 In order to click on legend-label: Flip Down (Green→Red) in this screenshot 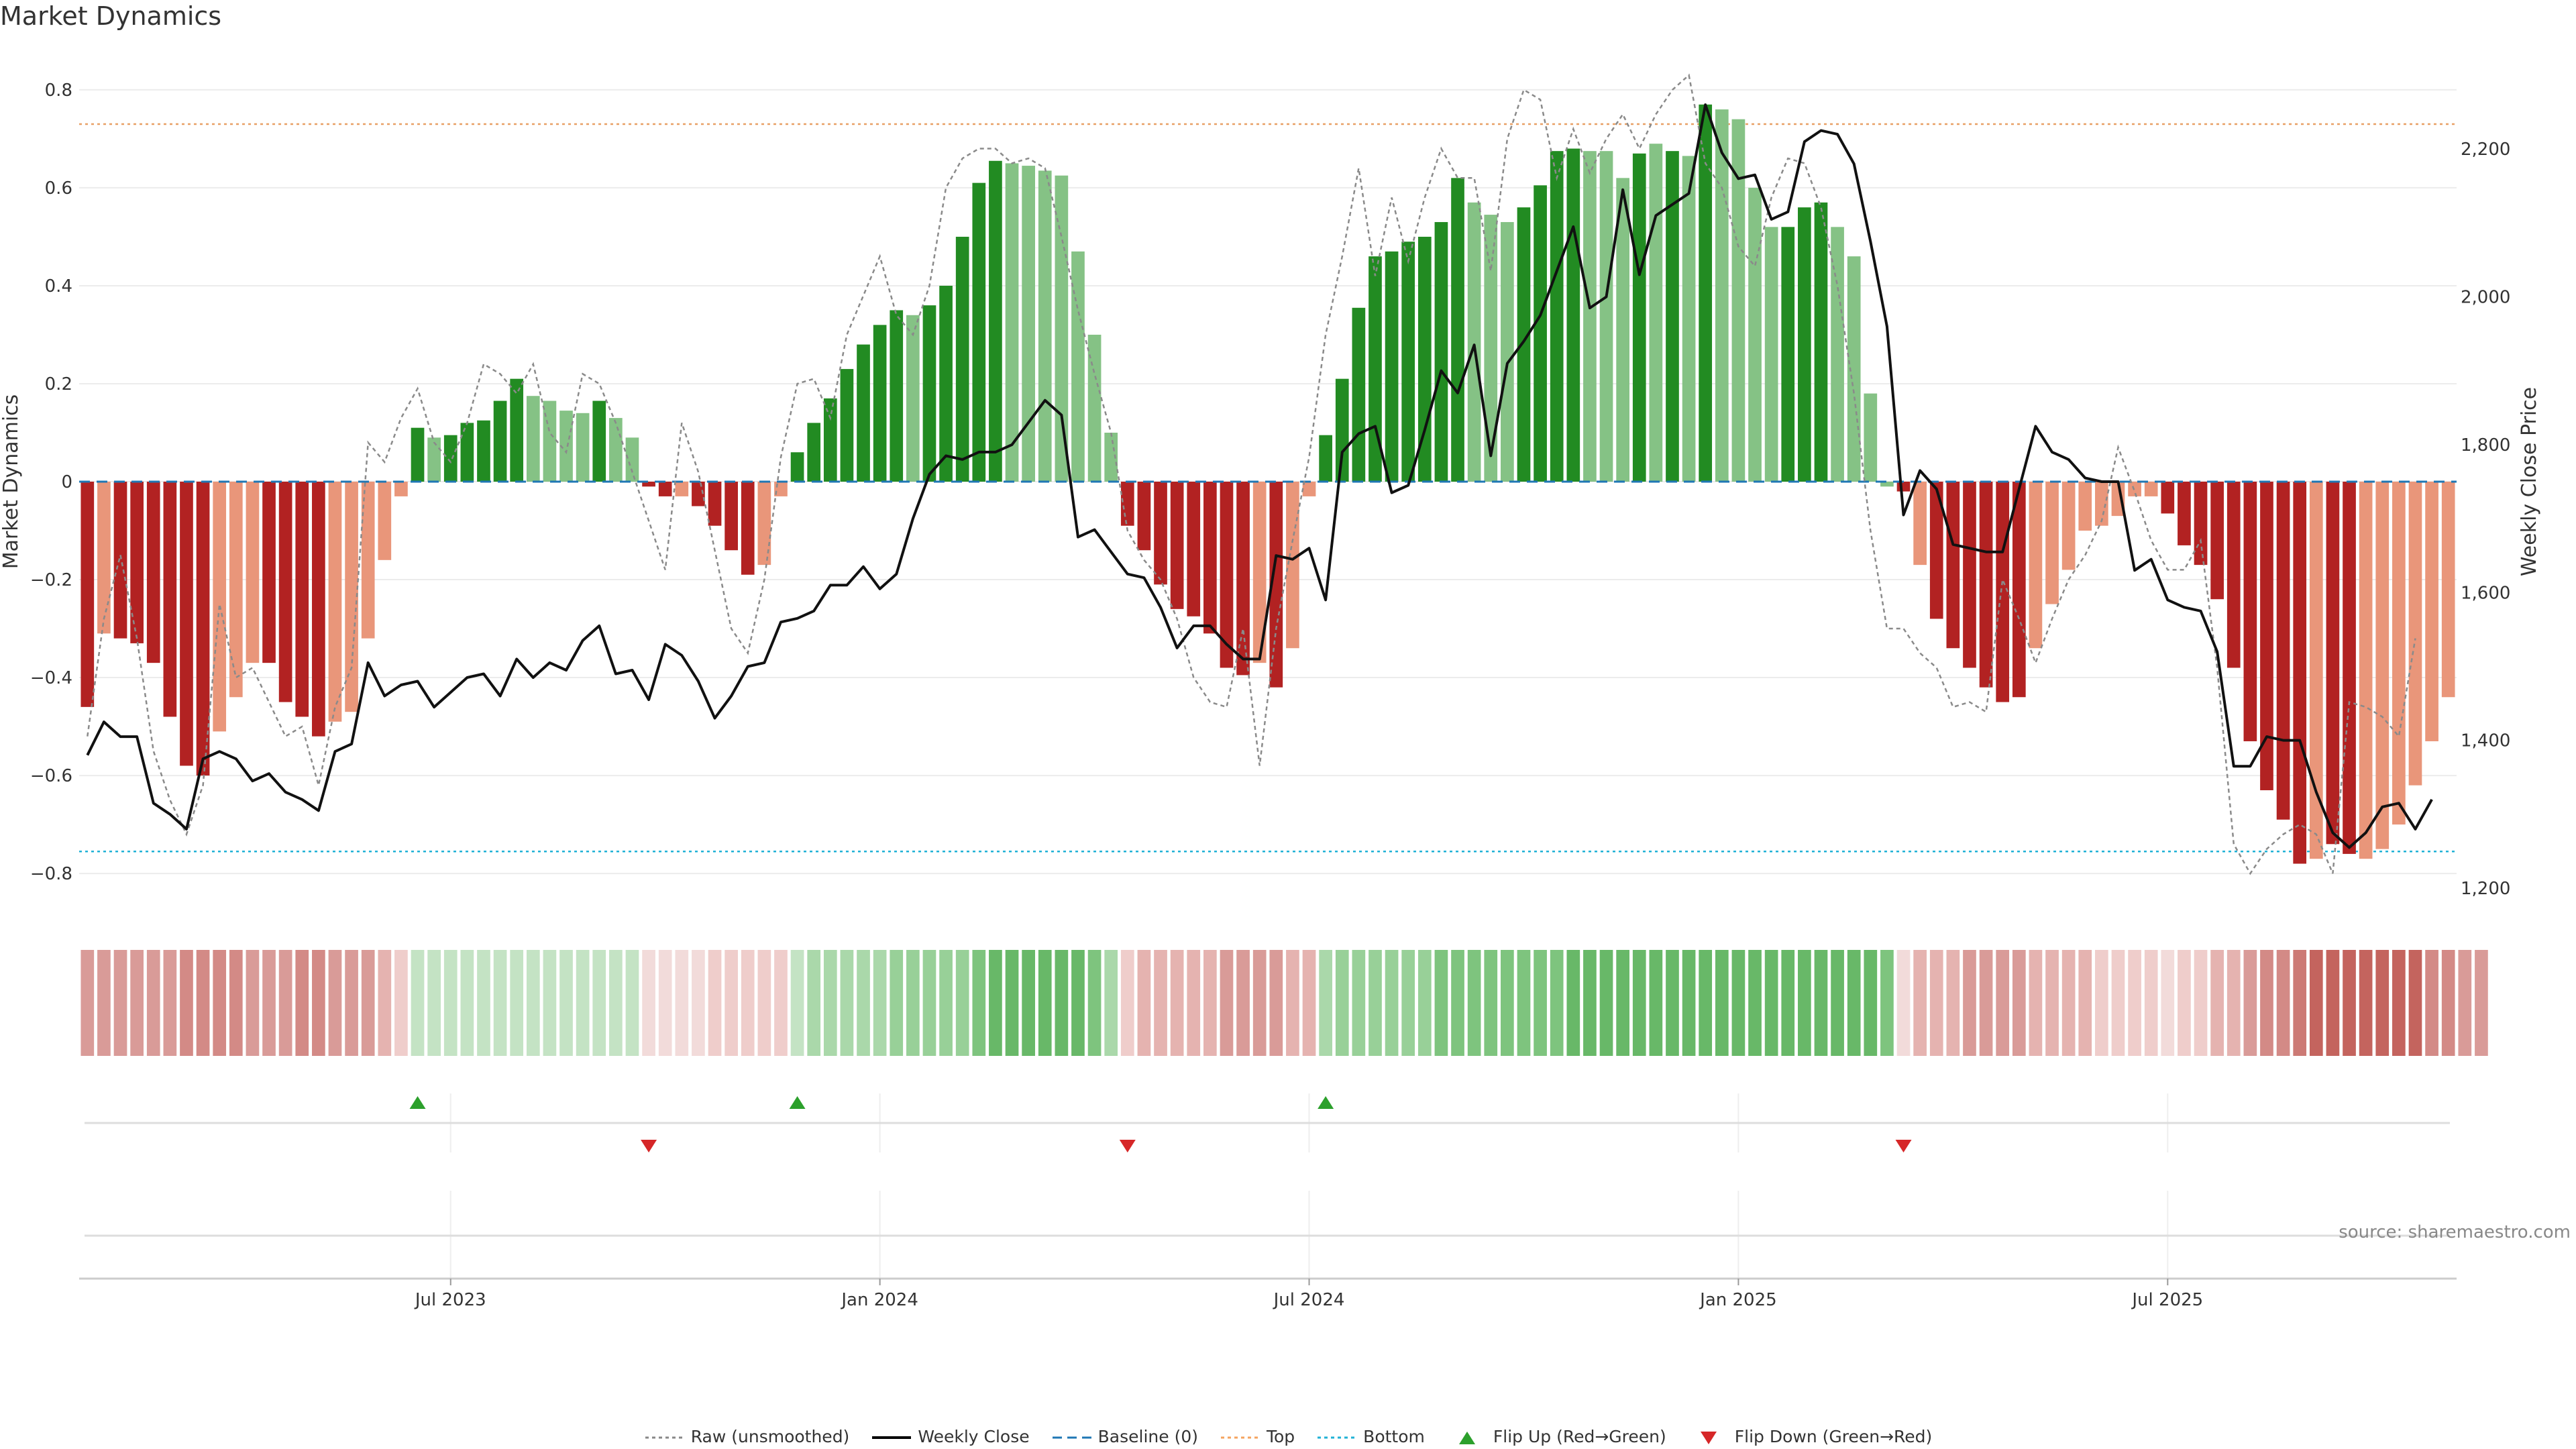, I will do `click(1833, 1436)`.